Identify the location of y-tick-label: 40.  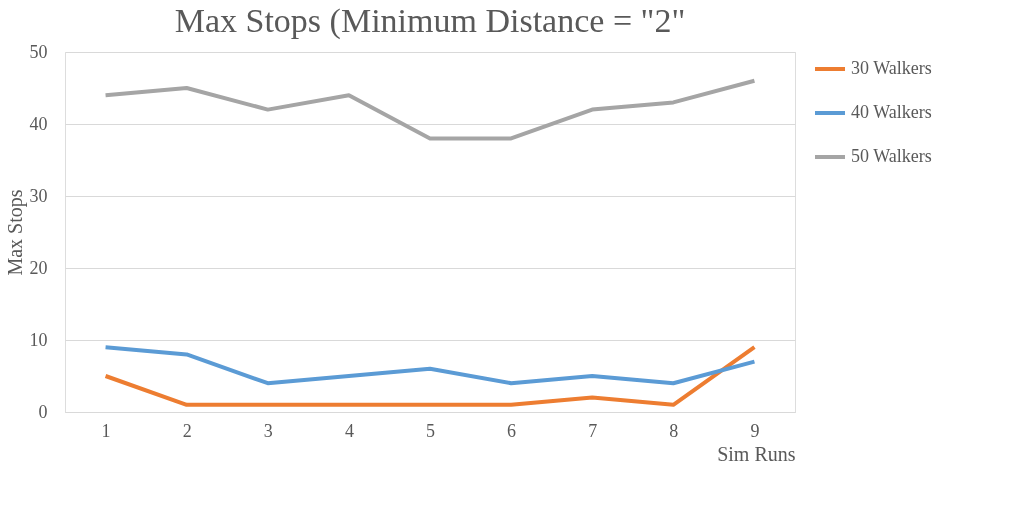
(38, 123).